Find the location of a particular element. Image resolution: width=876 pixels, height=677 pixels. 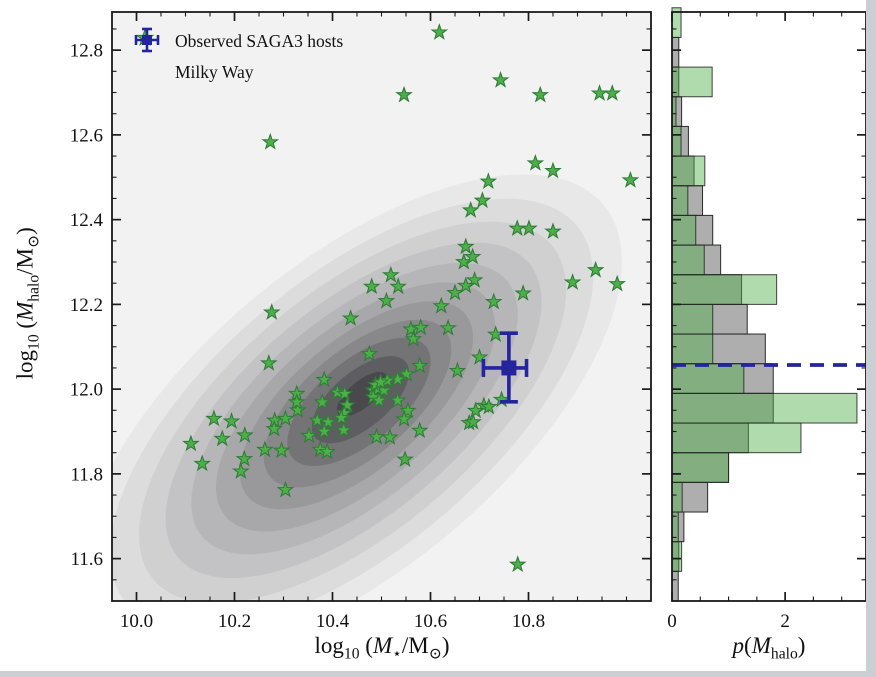

y-axis-label: log10 (Mhalo/M⊙) is located at coordinates (27, 303).